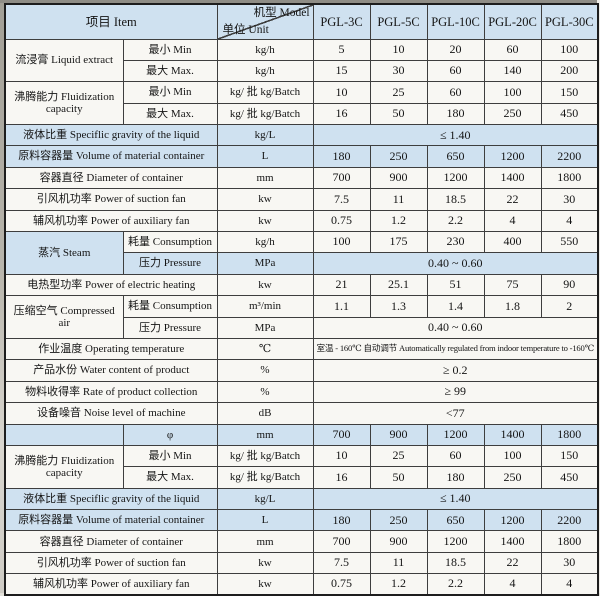 The width and height of the screenshot is (600, 596). What do you see at coordinates (341, 71) in the screenshot?
I see `value-cell: 15` at bounding box center [341, 71].